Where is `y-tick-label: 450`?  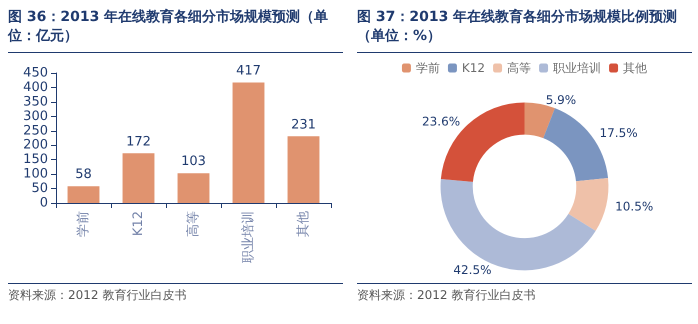 y-tick-label: 450 is located at coordinates (35, 73).